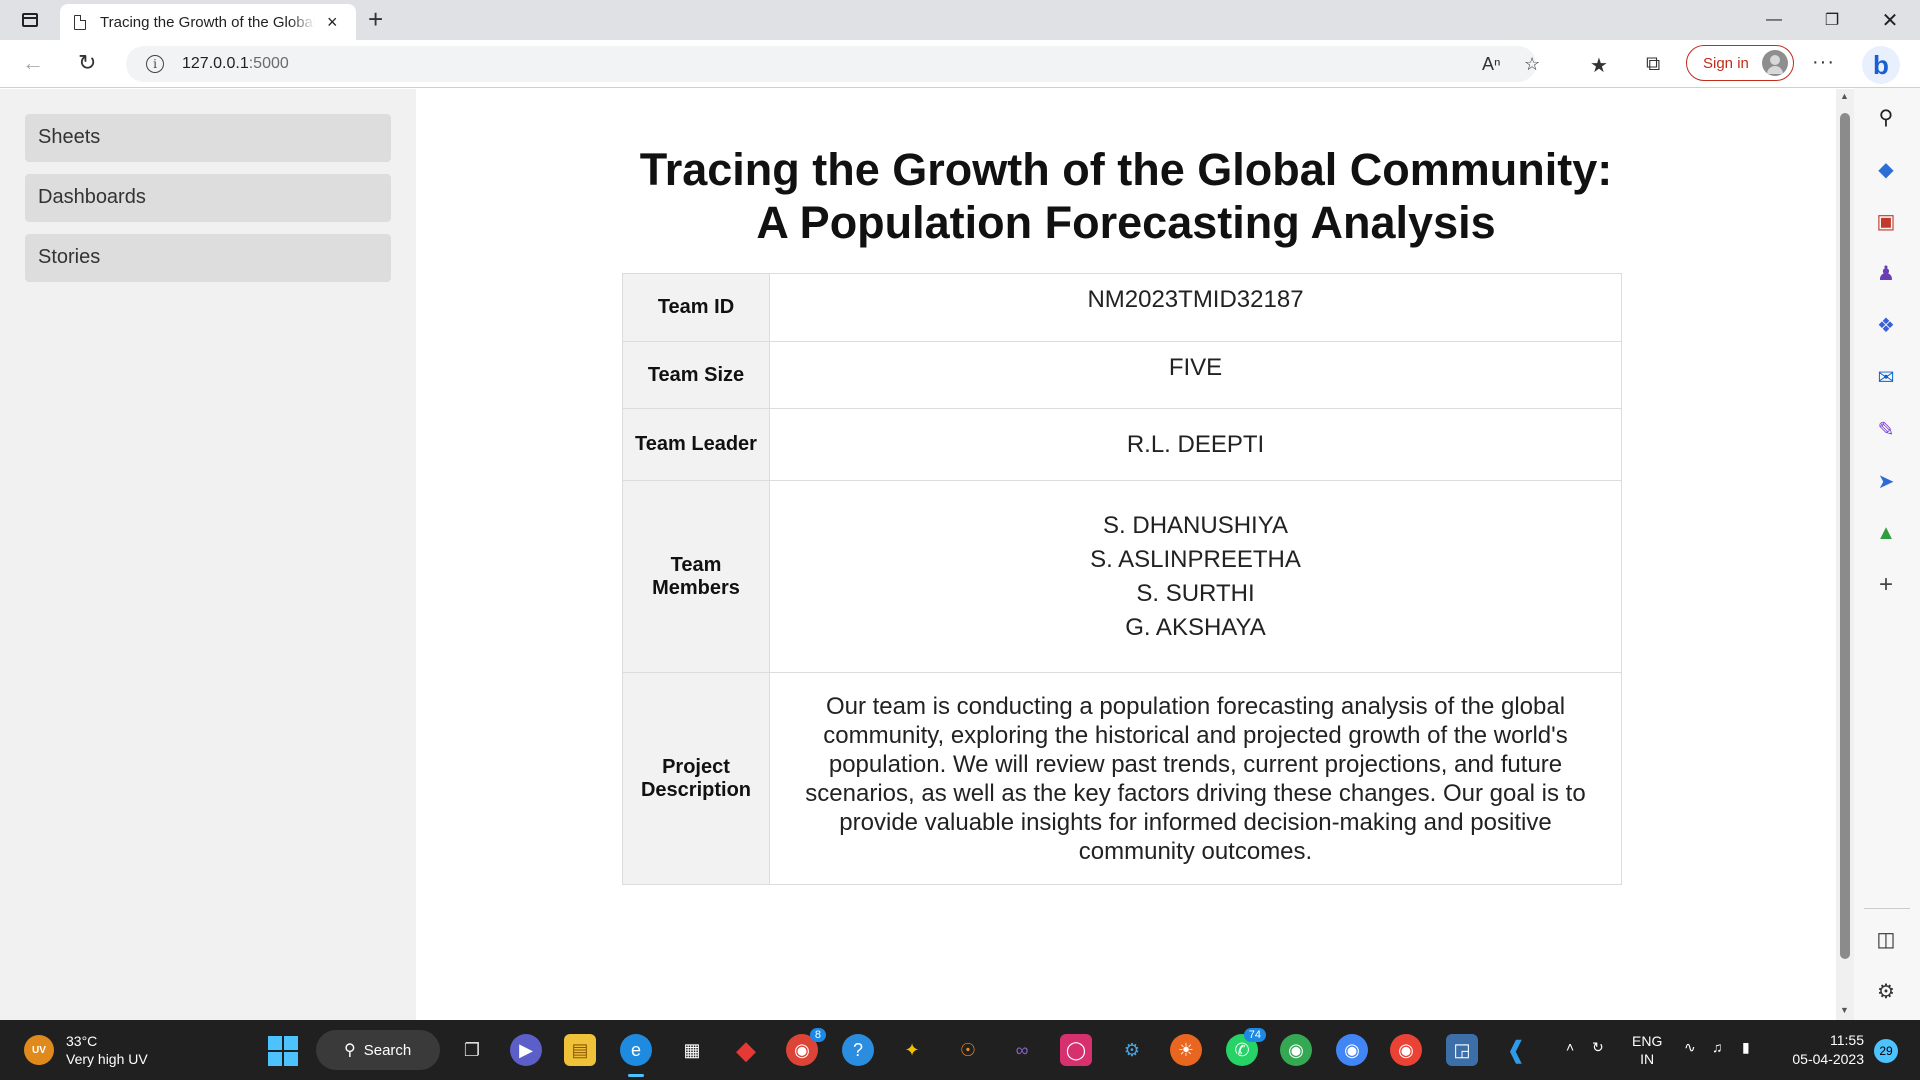  Describe the element at coordinates (1890, 20) in the screenshot. I see `close-window-icon: ✕` at that location.